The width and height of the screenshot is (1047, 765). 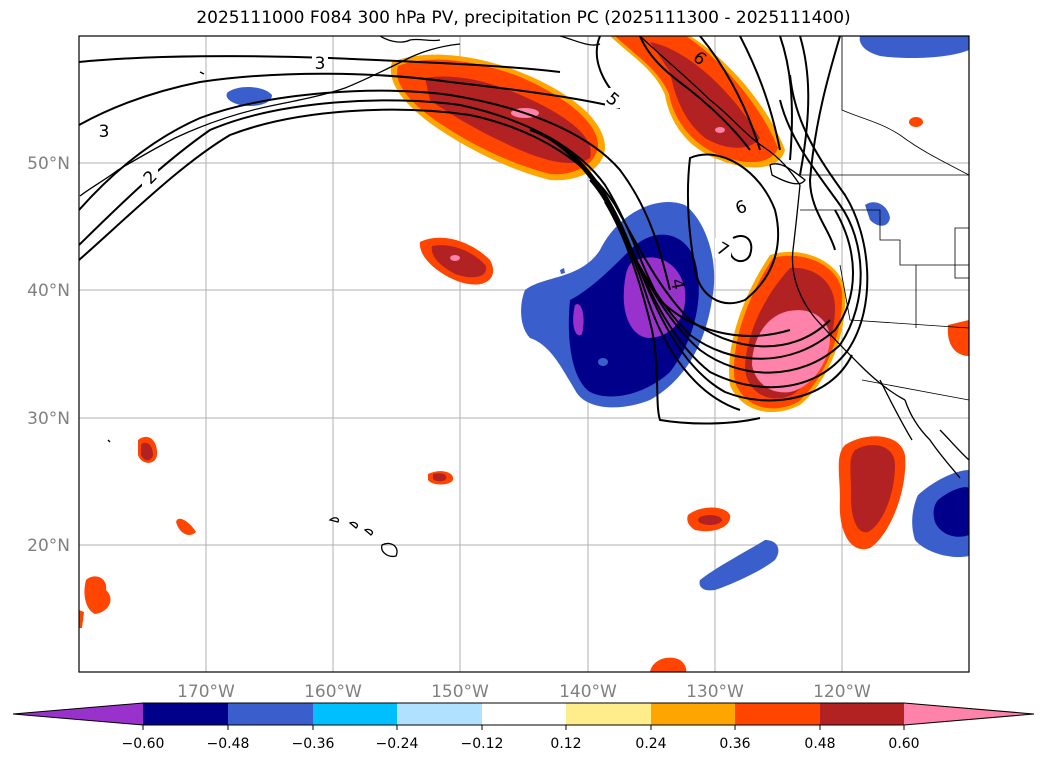 What do you see at coordinates (48, 291) in the screenshot?
I see `lat-tick-label: 40°N` at bounding box center [48, 291].